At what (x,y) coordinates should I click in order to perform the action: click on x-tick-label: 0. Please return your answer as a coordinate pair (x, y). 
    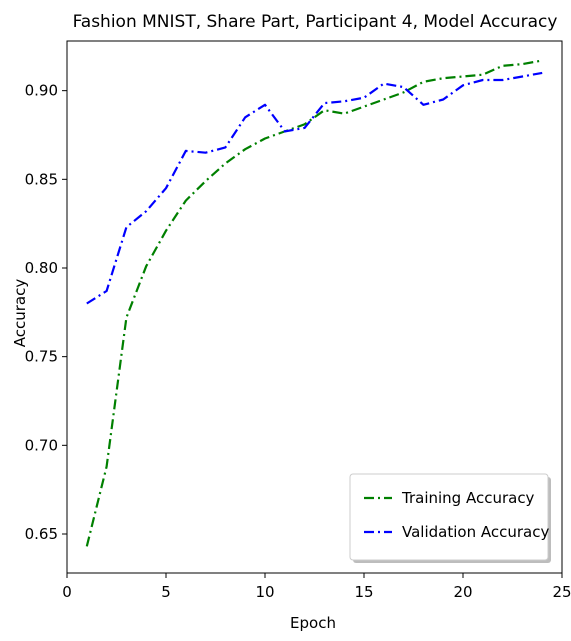
    Looking at the image, I should click on (67, 592).